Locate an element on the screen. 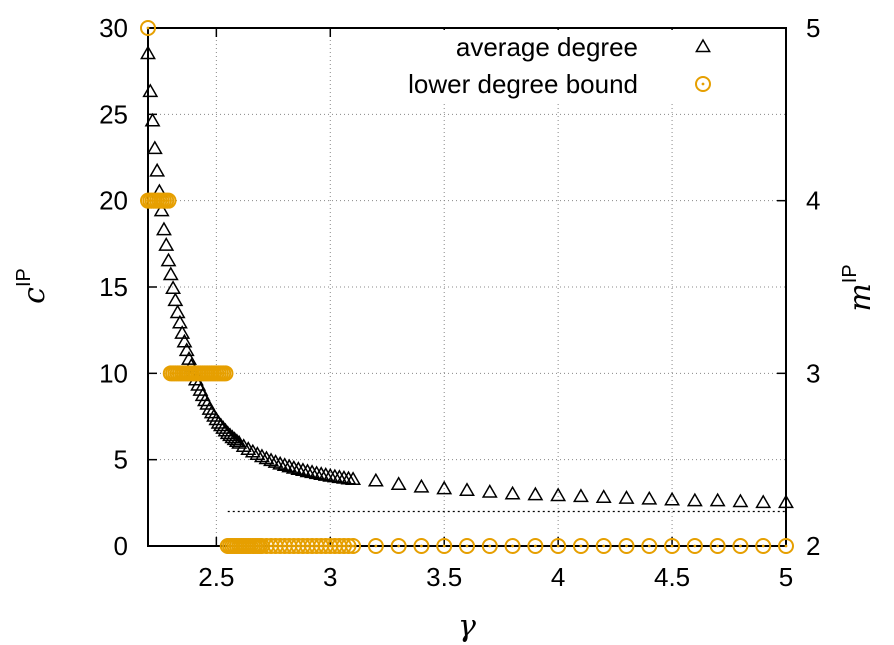  x-tick-label: 4 is located at coordinates (558, 577).